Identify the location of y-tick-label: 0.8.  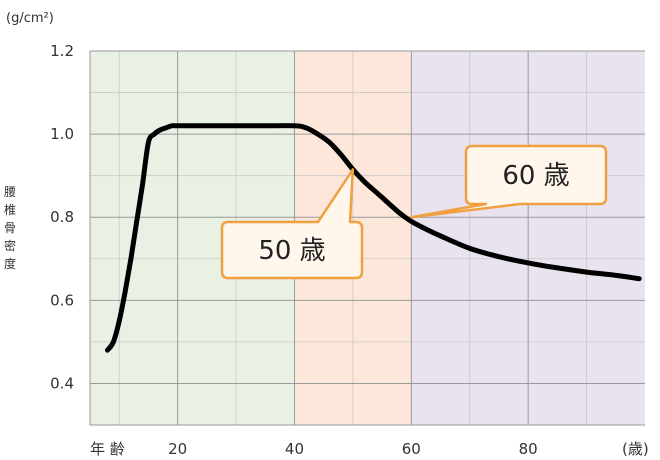
(62, 217).